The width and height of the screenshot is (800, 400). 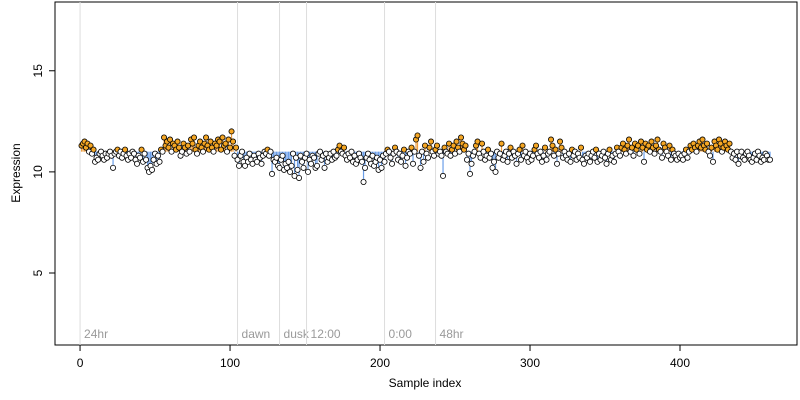 What do you see at coordinates (80, 363) in the screenshot?
I see `x-tick-label: 0` at bounding box center [80, 363].